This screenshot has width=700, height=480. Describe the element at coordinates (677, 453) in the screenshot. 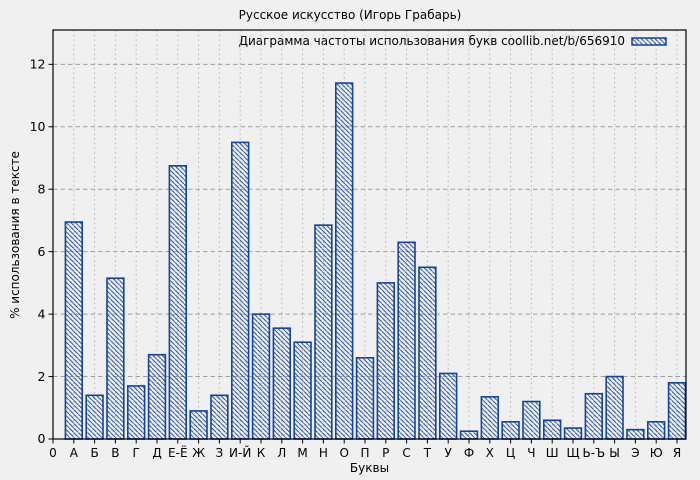

I see `x-tick-label-Я: Я` at that location.